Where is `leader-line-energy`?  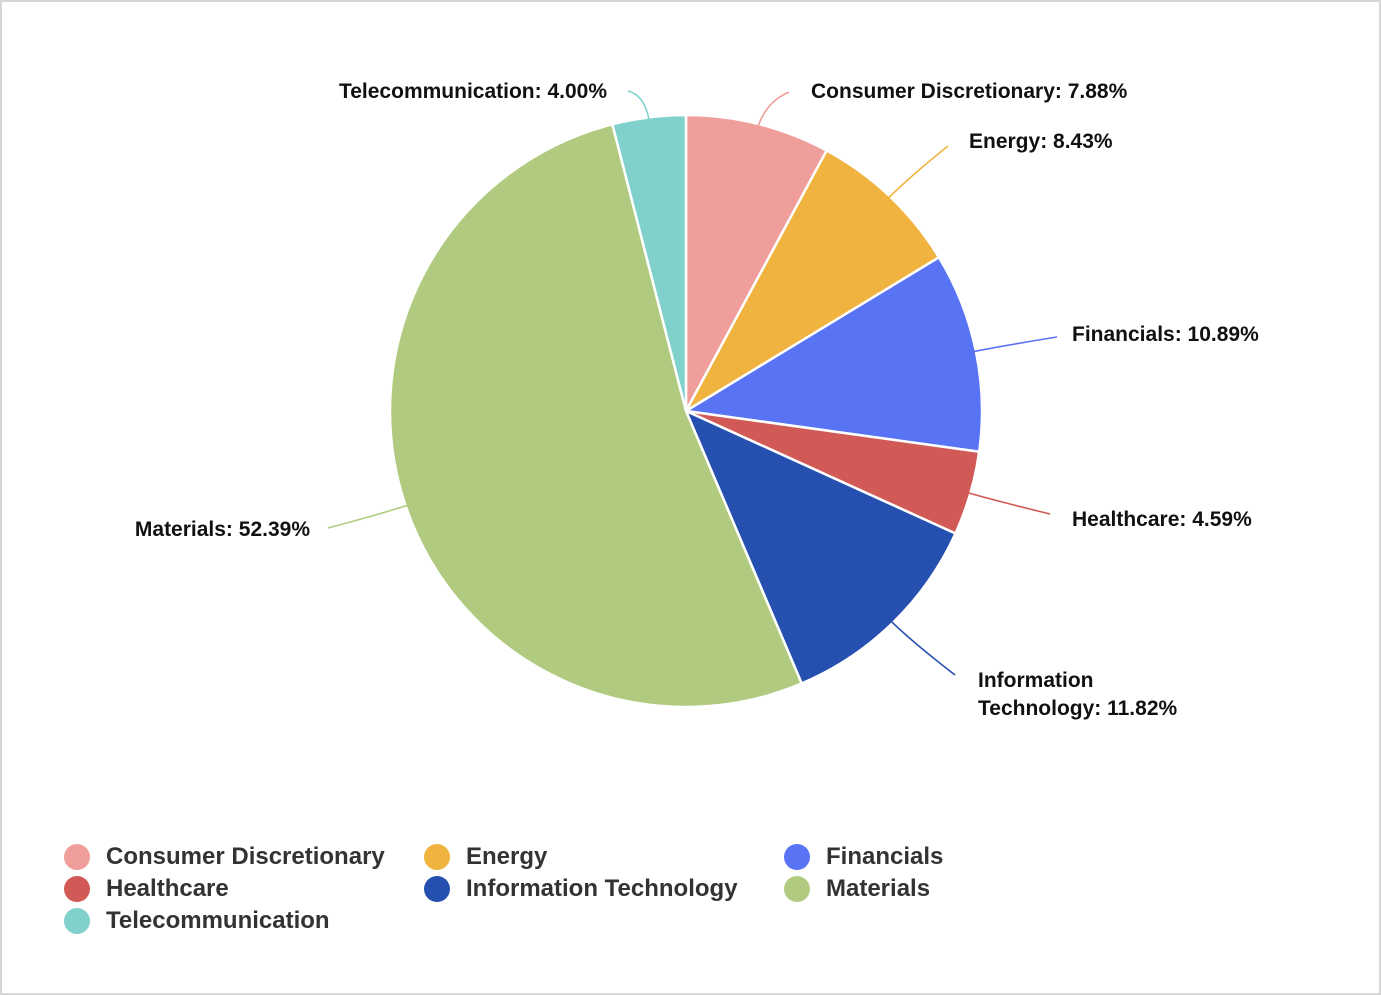 leader-line-energy is located at coordinates (916, 174).